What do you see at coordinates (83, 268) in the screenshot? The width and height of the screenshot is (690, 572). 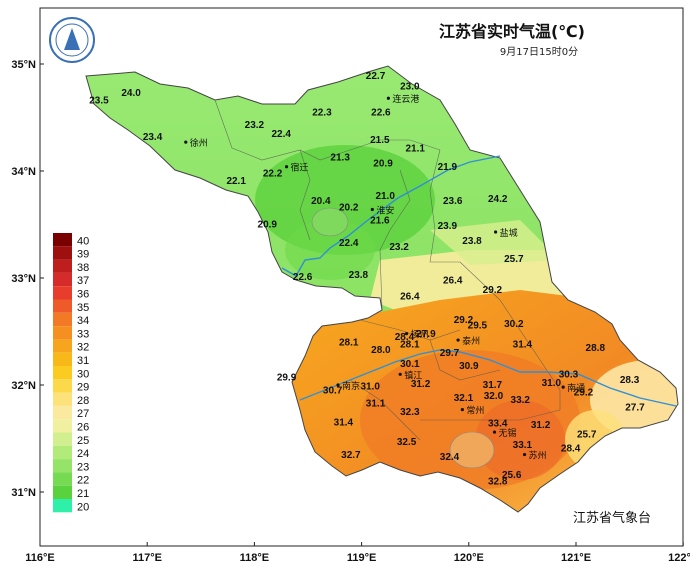 I see `legend-label: 38` at bounding box center [83, 268].